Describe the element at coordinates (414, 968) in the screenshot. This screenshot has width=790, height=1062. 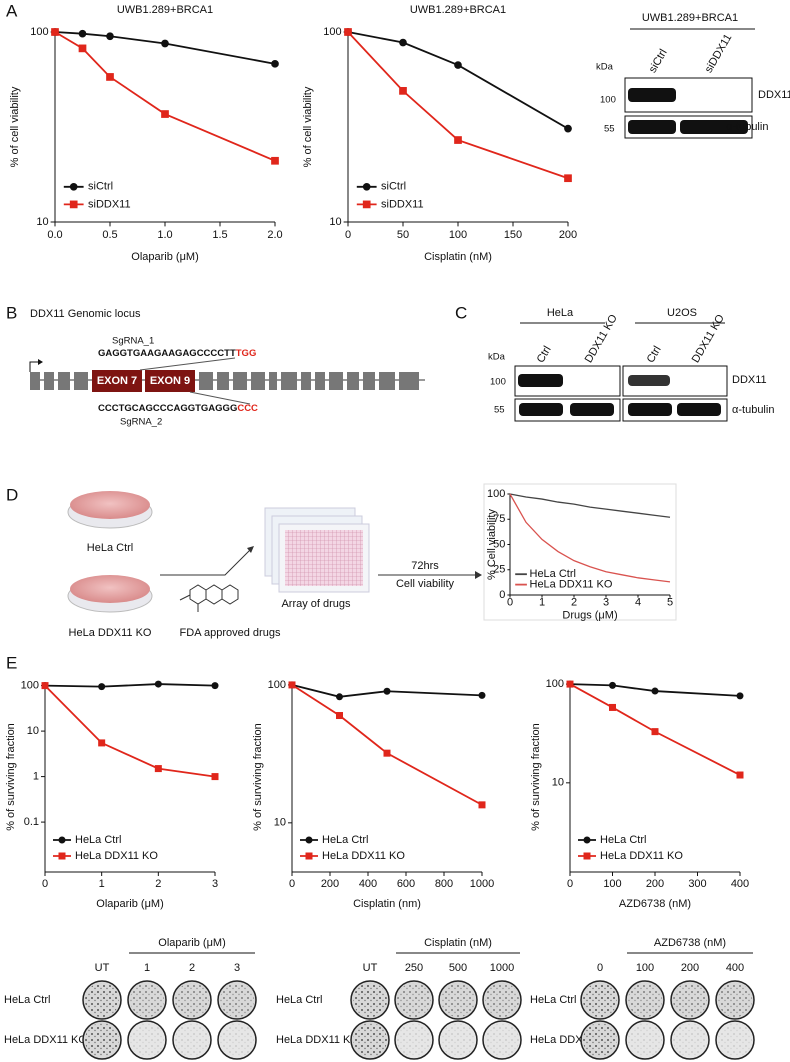
I see `dose-label: 250` at that location.